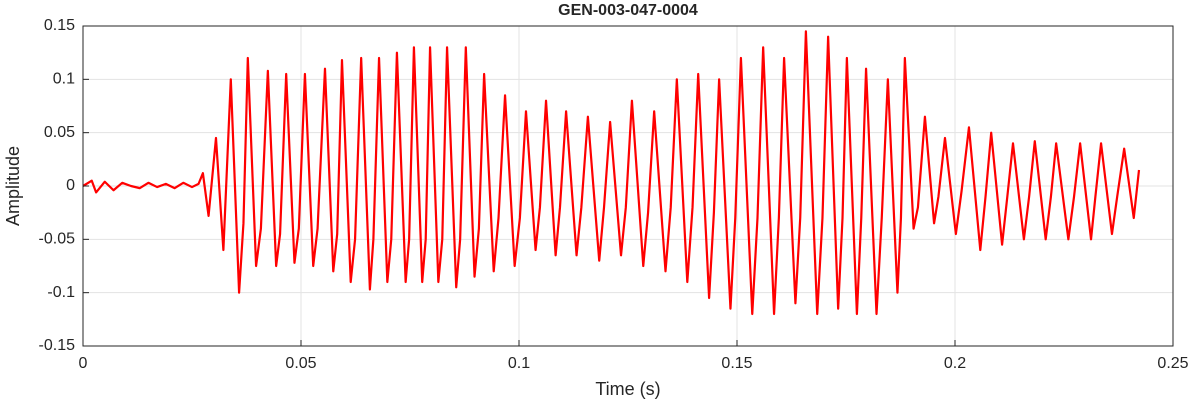 This screenshot has height=404, width=1193. I want to click on x-axis-label: Time (s), so click(627, 389).